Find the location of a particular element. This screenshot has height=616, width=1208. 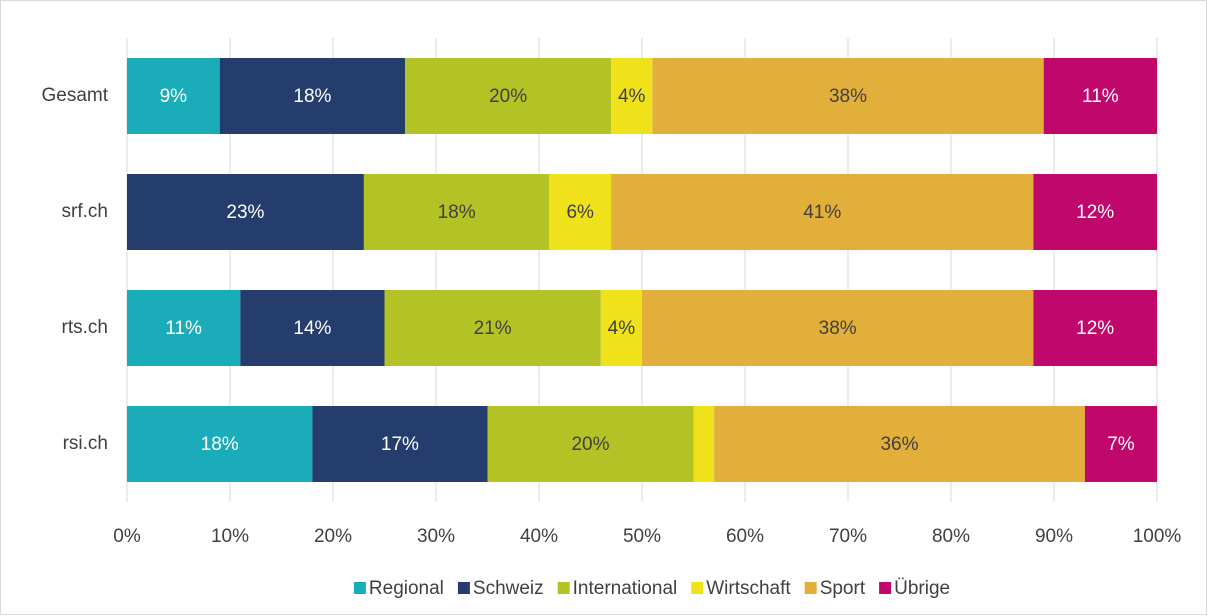

data-label: 17% is located at coordinates (400, 444).